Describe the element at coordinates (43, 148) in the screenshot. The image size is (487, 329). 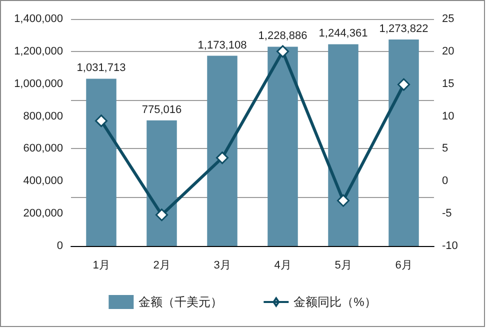
I see `y-tick-label: 600,000` at that location.